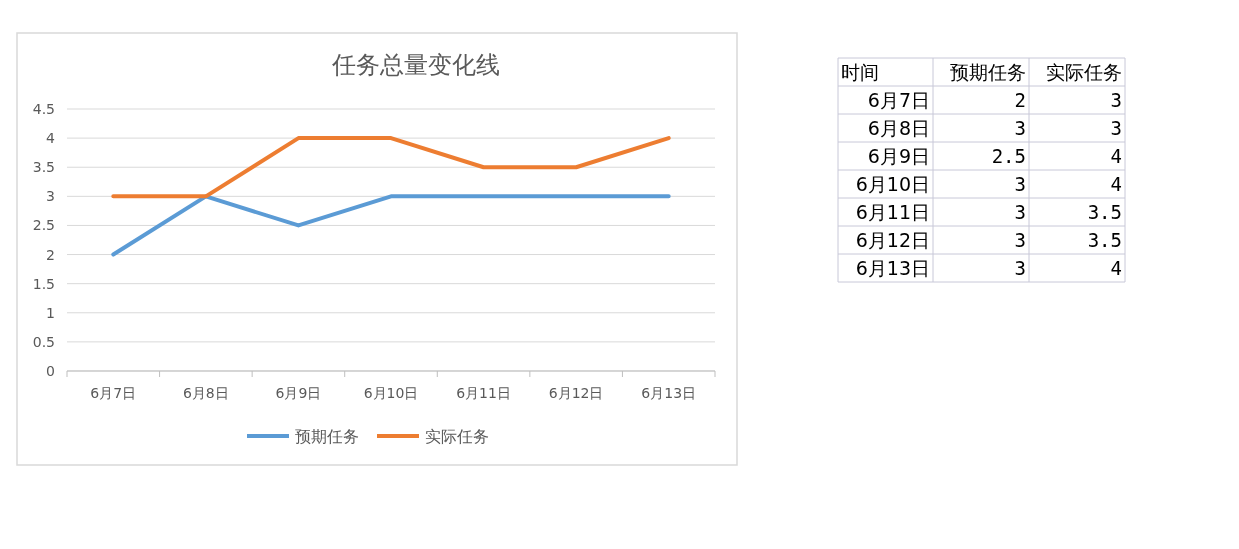 The height and width of the screenshot is (549, 1239). Describe the element at coordinates (43, 283) in the screenshot. I see `y-tick-label: 1.5` at that location.